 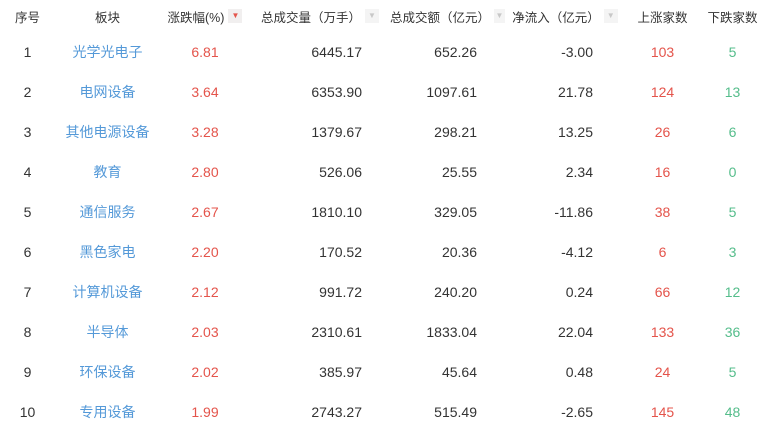 What do you see at coordinates (577, 412) in the screenshot?
I see `cell-net-inflow: -2.65` at bounding box center [577, 412].